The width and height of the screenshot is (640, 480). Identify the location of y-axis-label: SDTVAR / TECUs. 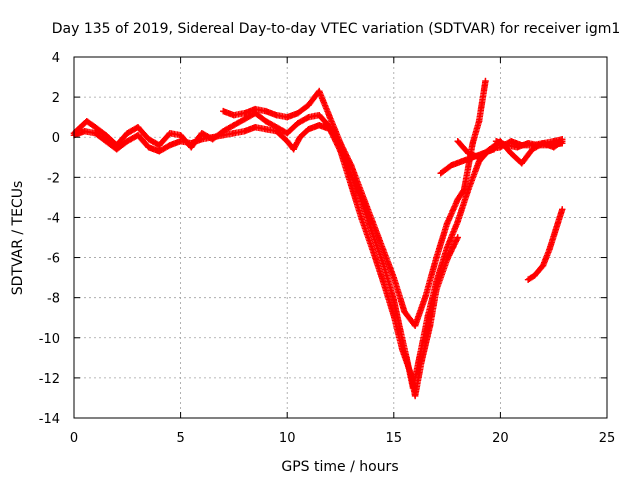
(18, 238).